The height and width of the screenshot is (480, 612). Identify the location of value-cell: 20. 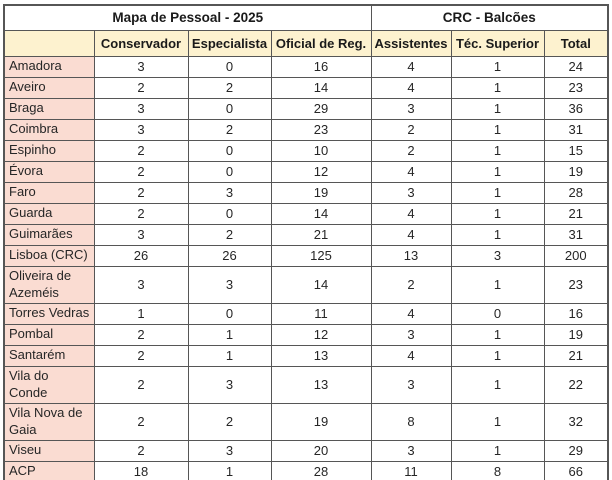
(321, 450).